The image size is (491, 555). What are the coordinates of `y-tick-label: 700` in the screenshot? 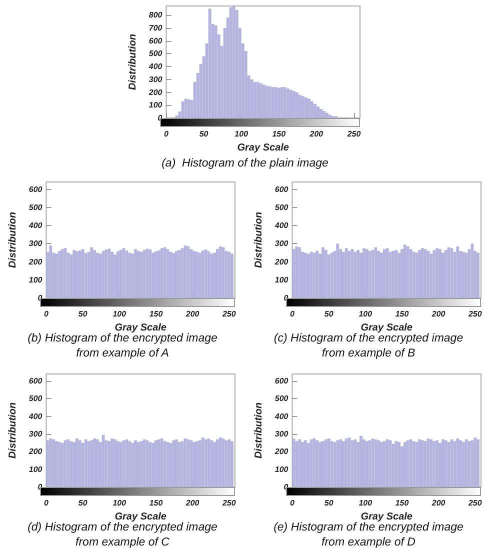 It's located at (155, 27).